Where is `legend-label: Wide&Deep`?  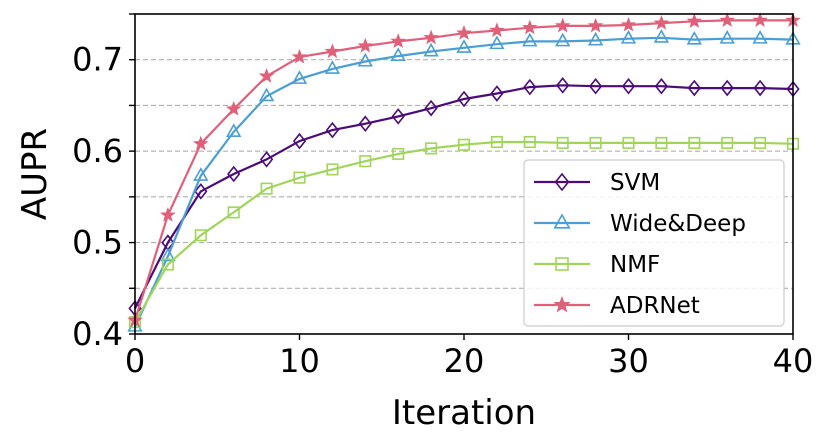 legend-label: Wide&Deep is located at coordinates (678, 224).